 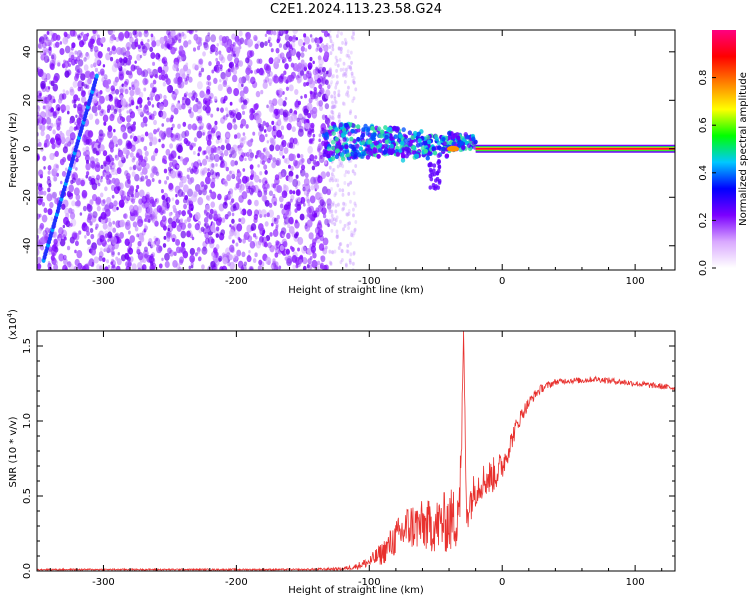 What do you see at coordinates (356, 290) in the screenshot?
I see `spectrogram-x-axis-label: Height of straight line (km)` at bounding box center [356, 290].